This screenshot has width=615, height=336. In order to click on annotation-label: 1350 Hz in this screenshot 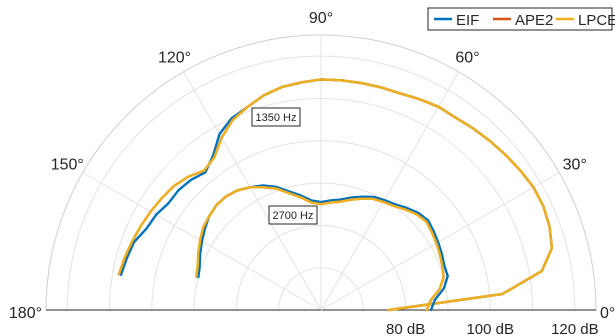, I will do `click(276, 118)`.